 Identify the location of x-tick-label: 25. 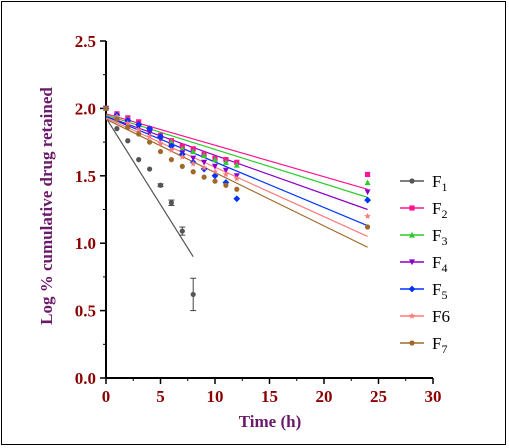
(378, 396).